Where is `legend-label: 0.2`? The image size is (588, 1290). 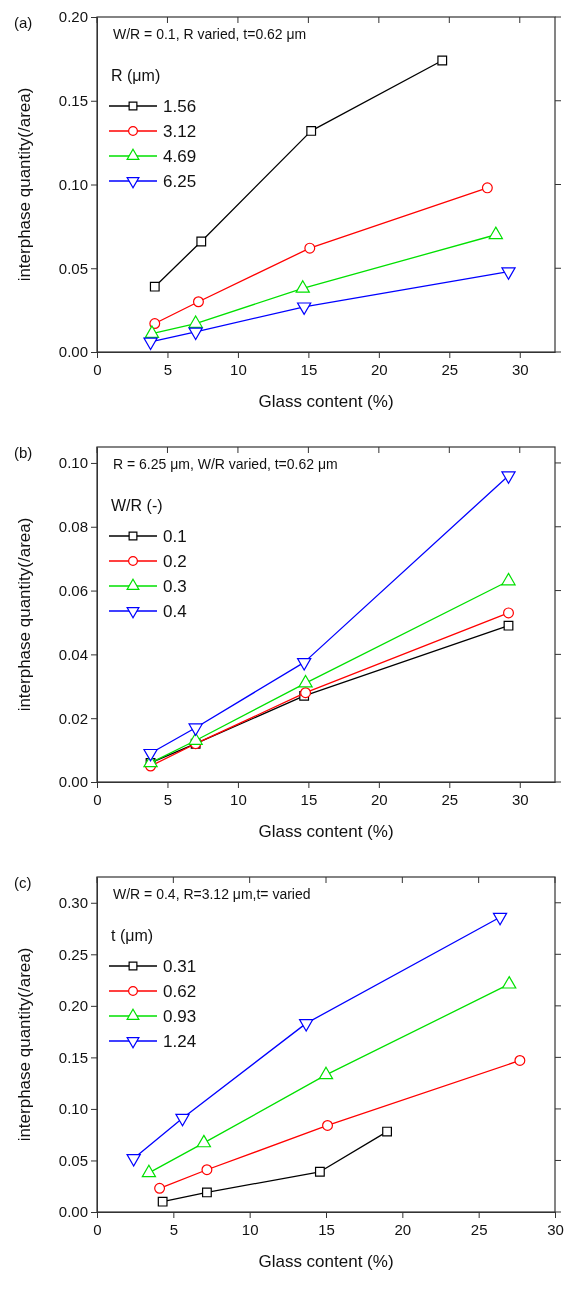 legend-label: 0.2 is located at coordinates (175, 561).